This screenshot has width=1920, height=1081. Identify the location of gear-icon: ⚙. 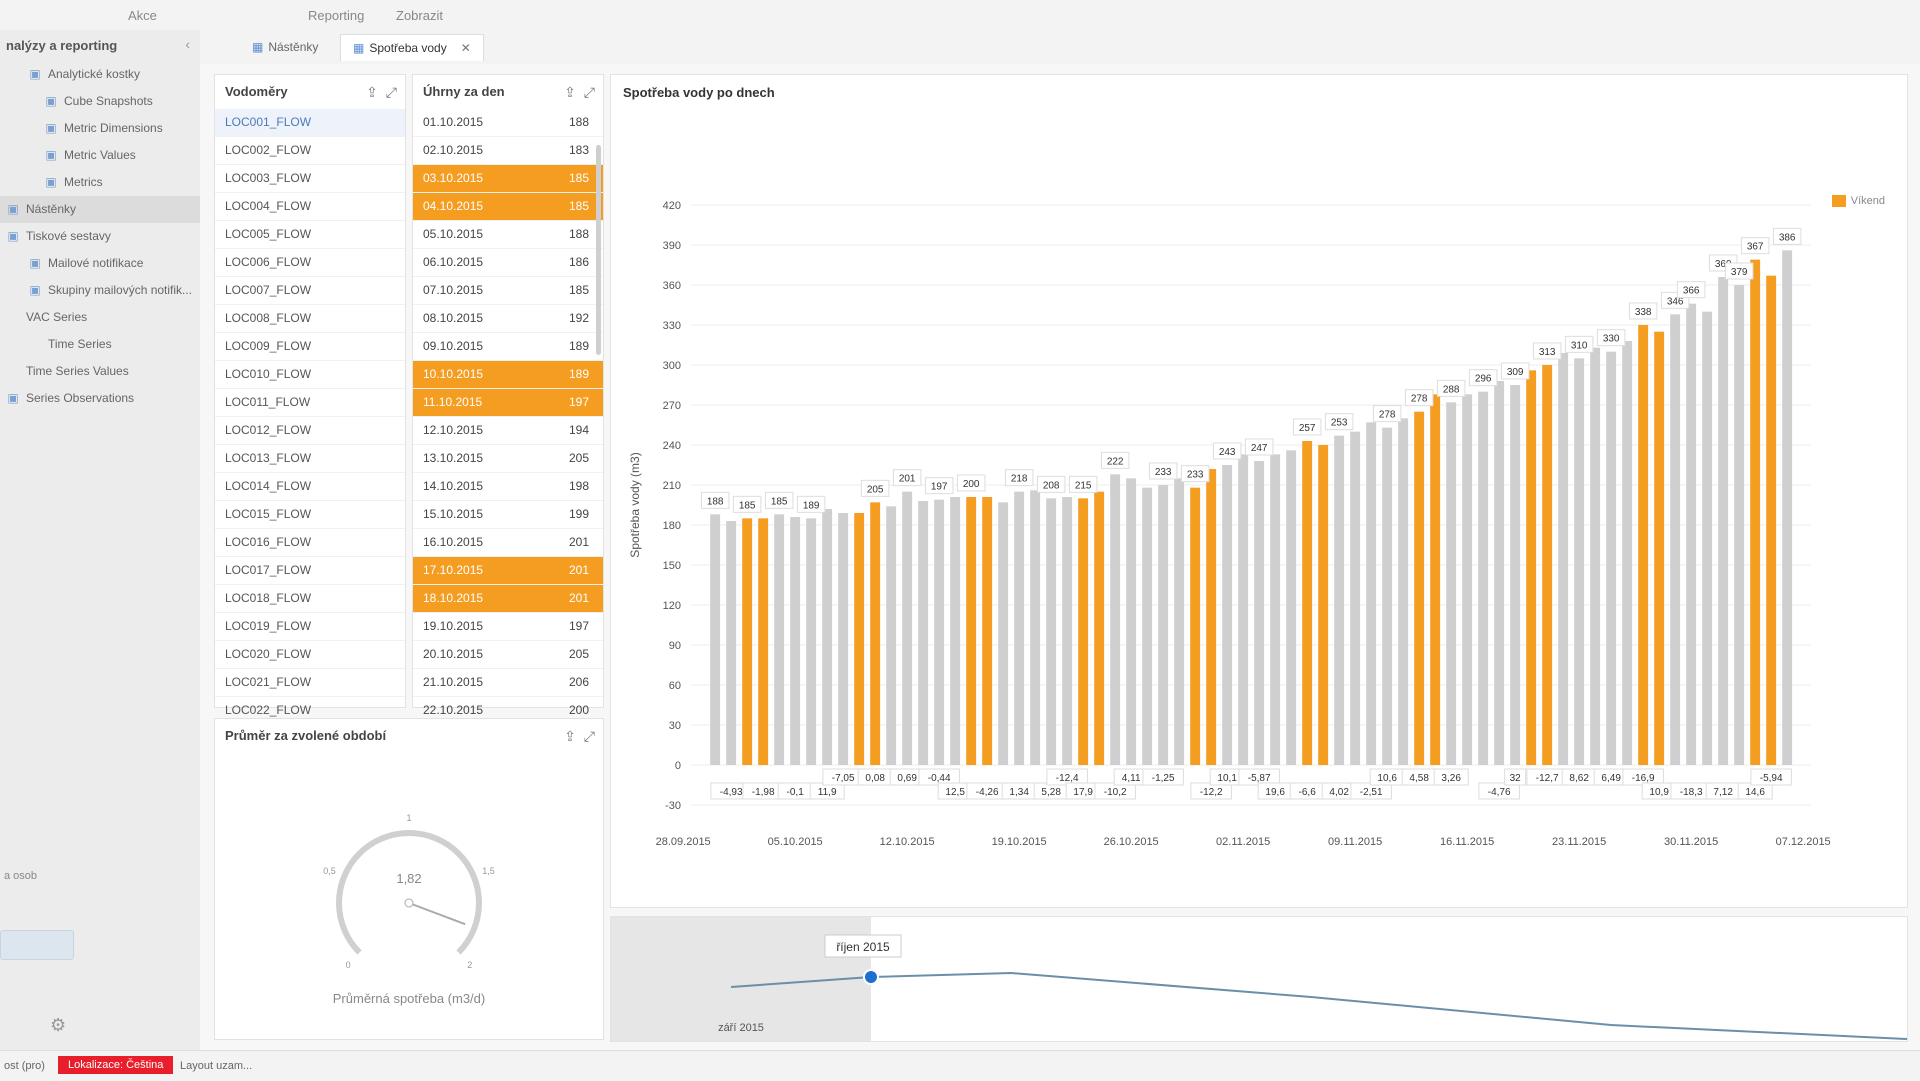
(58, 1025).